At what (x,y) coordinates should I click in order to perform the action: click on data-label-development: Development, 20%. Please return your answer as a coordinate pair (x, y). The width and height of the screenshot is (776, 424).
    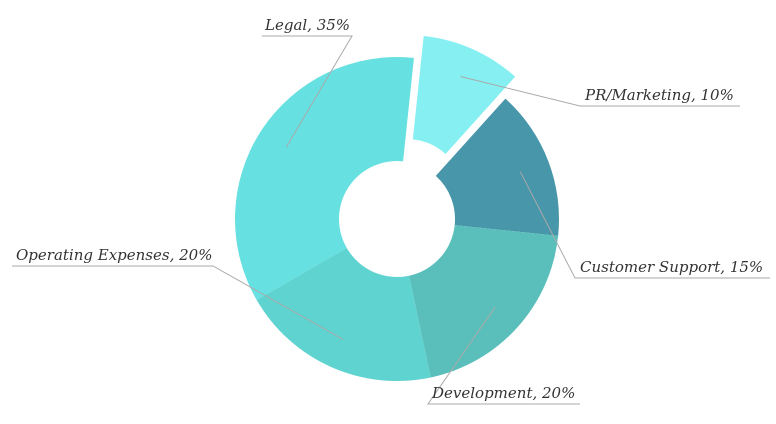
    Looking at the image, I should click on (503, 393).